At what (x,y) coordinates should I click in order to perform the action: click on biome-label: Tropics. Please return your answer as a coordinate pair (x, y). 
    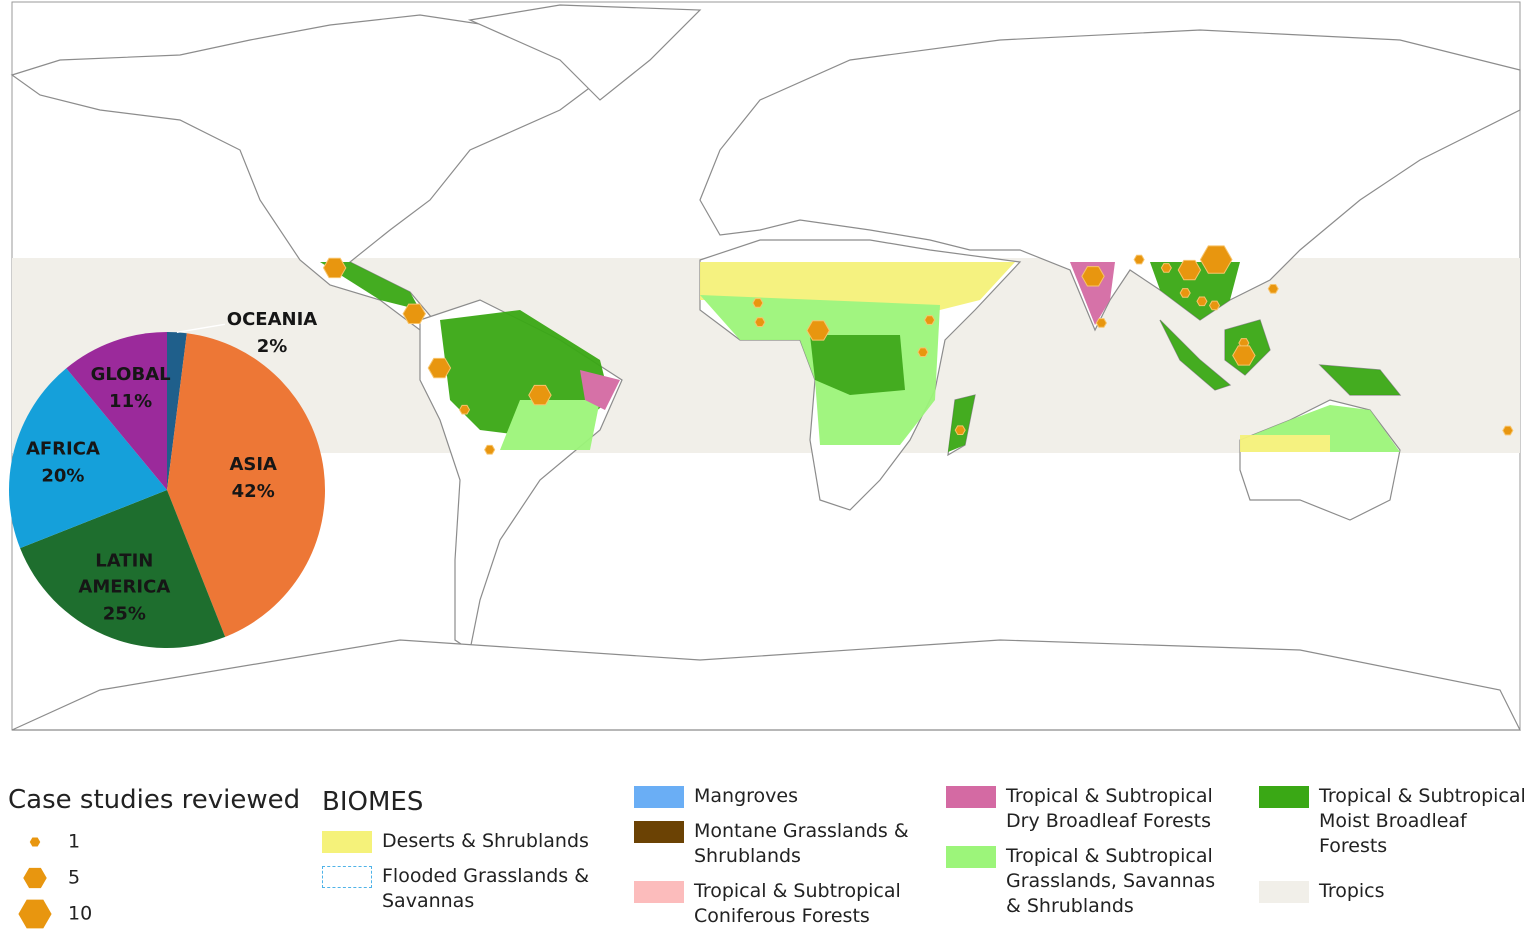
    Looking at the image, I should click on (1352, 891).